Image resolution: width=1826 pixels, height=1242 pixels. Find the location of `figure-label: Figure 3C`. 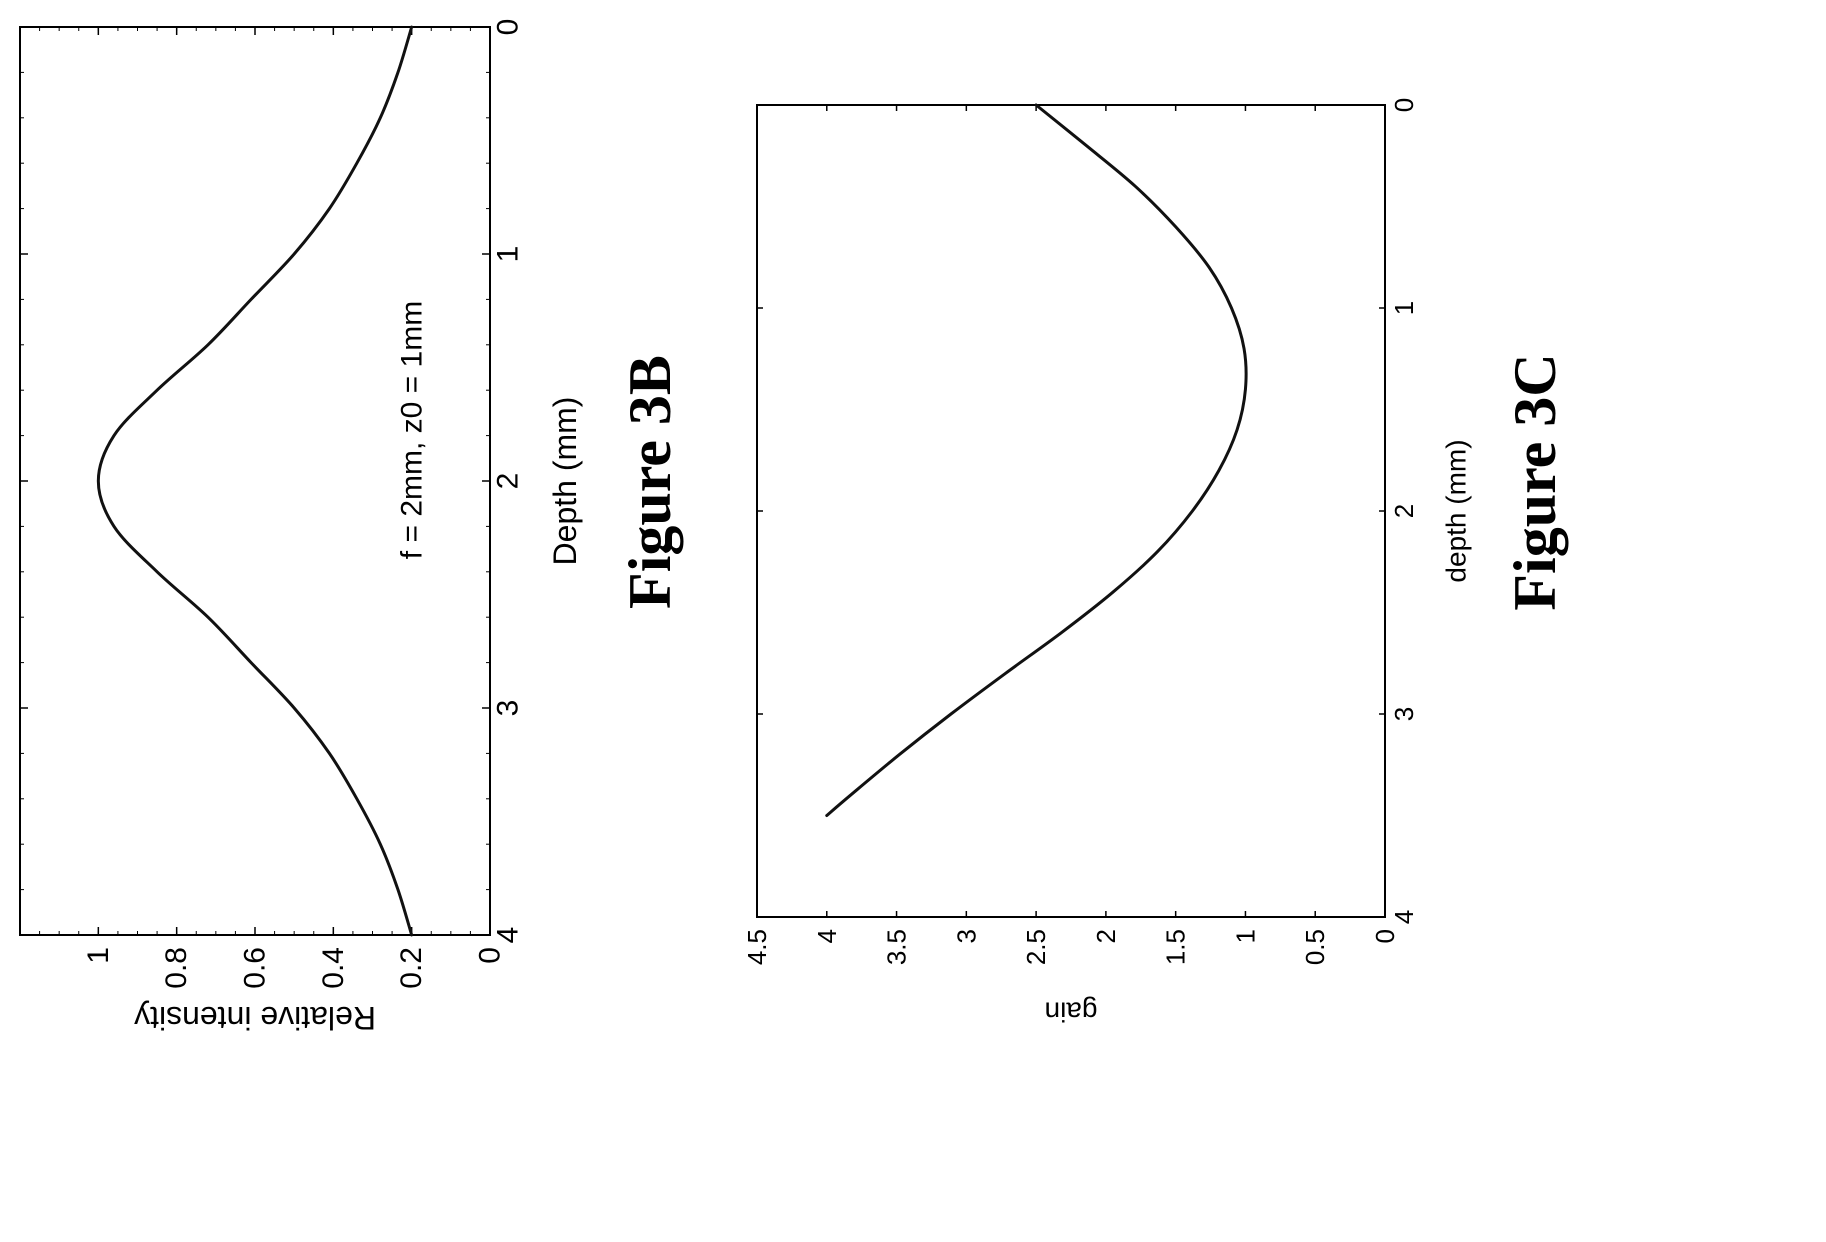

figure-label: Figure 3C is located at coordinates (1535, 481).